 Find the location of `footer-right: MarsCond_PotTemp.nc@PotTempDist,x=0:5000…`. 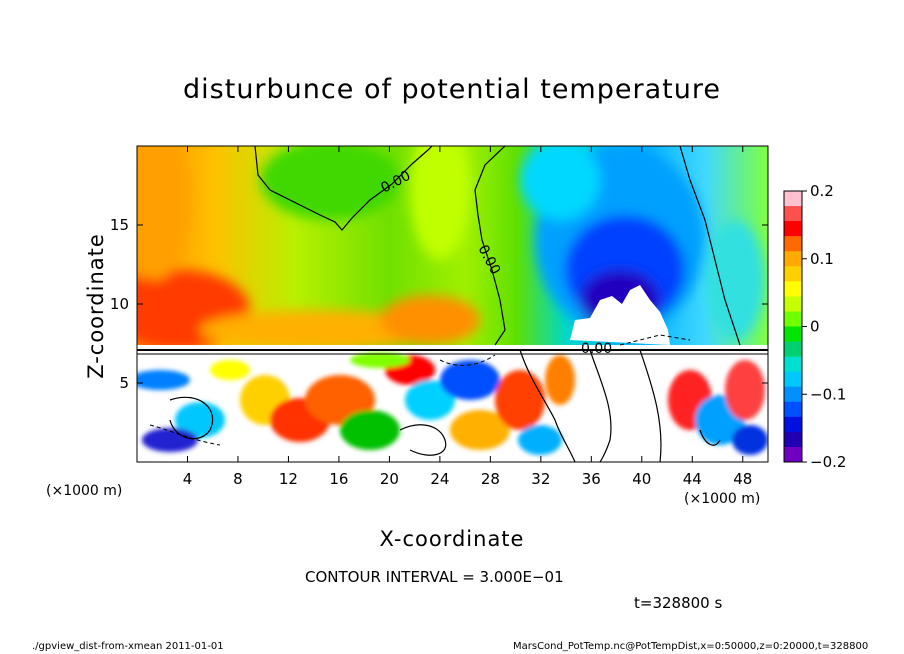

footer-right: MarsCond_PotTemp.nc@PotTempDist,x=0:5000… is located at coordinates (691, 646).